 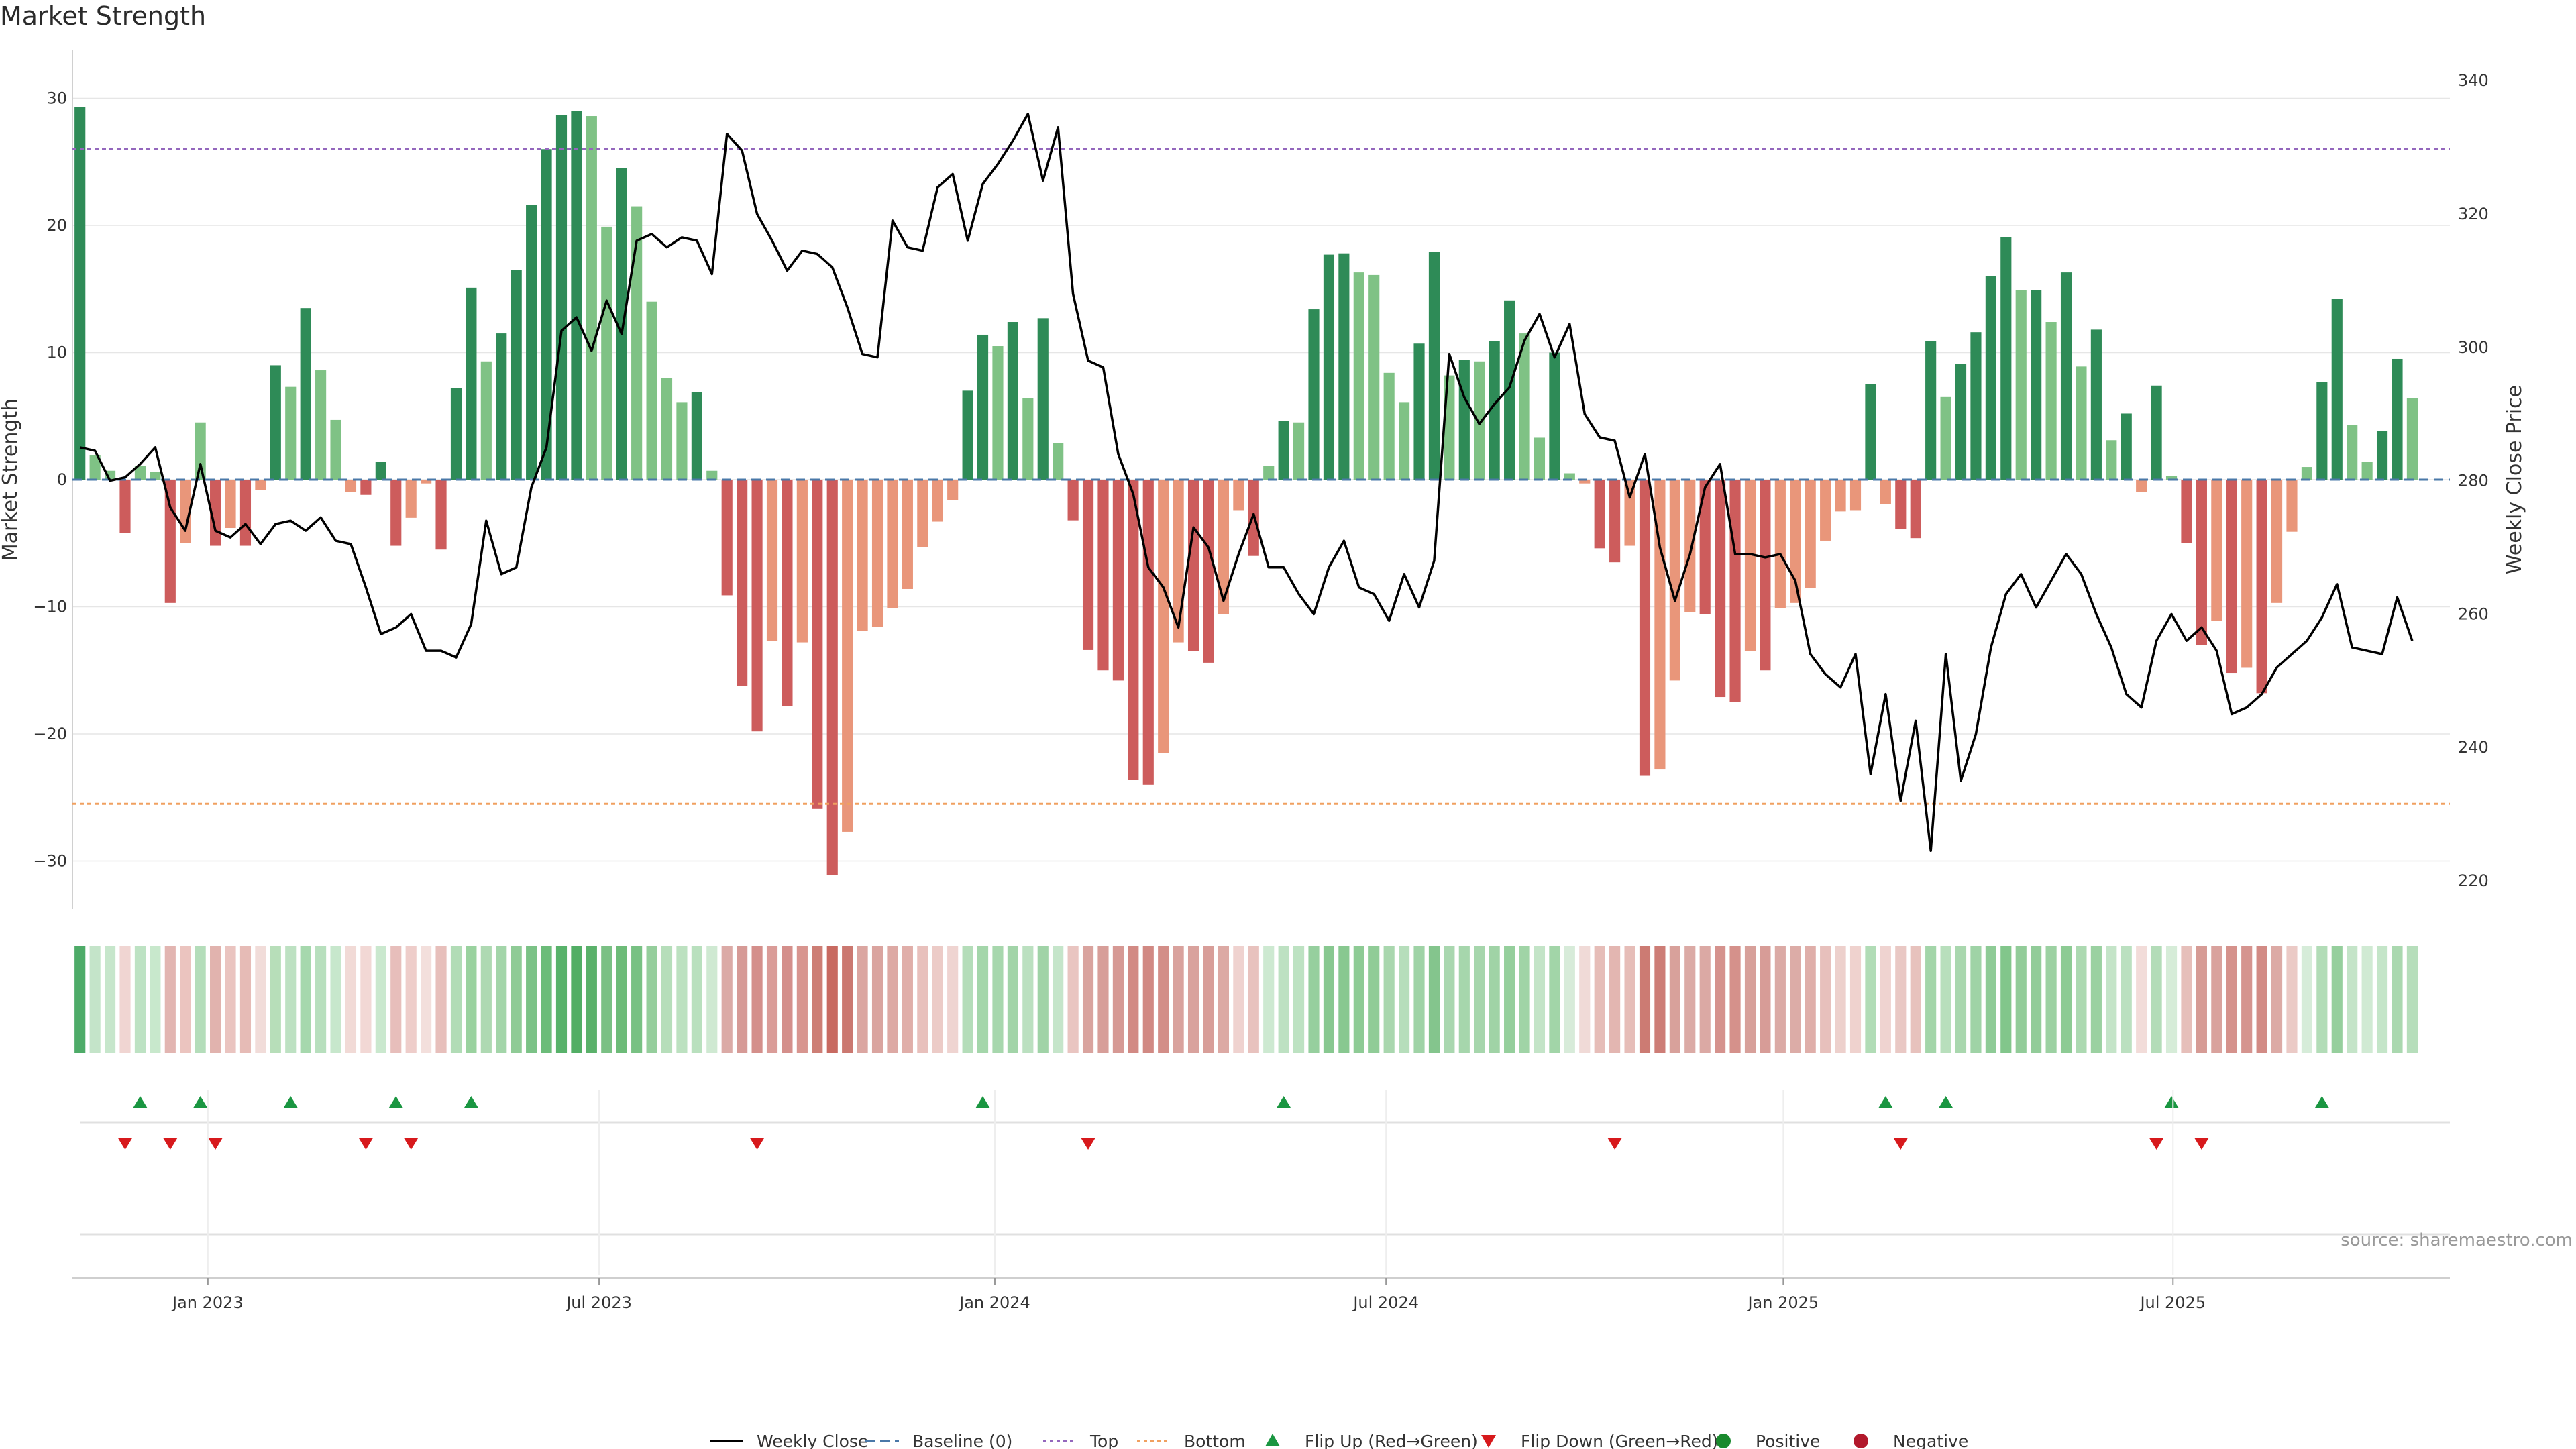 I want to click on source-text: source: sharemaestro.com, so click(x=2457, y=1240).